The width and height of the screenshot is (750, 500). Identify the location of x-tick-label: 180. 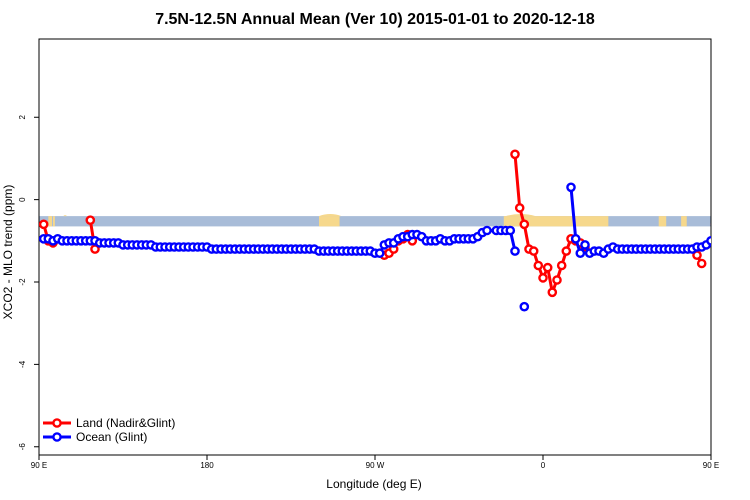
(207, 465).